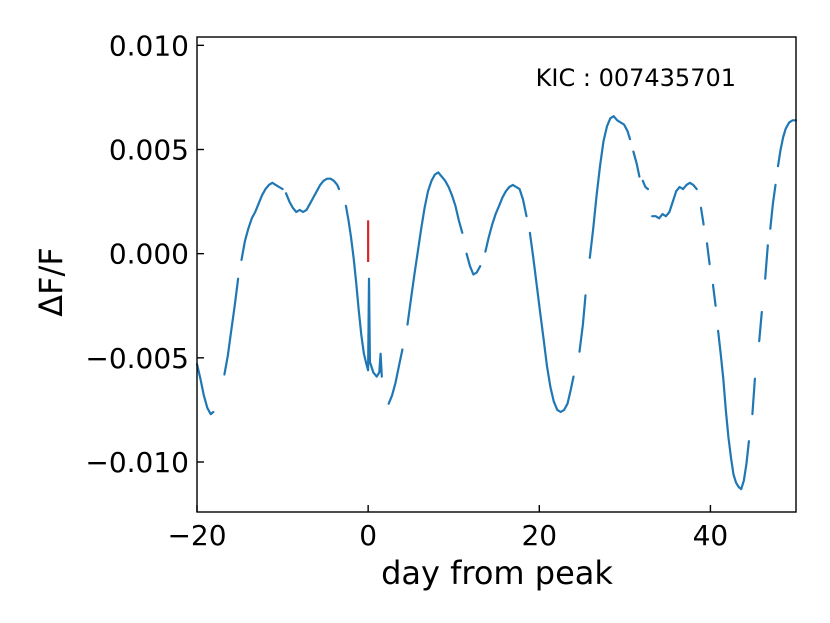 The image size is (830, 623). Describe the element at coordinates (149, 150) in the screenshot. I see `y-tick-label: 0.005` at that location.